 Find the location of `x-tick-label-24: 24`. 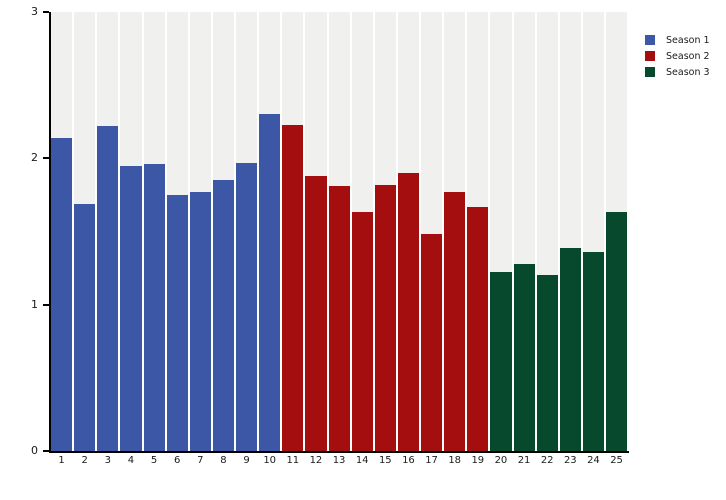

x-tick-label-24: 24 is located at coordinates (593, 460).